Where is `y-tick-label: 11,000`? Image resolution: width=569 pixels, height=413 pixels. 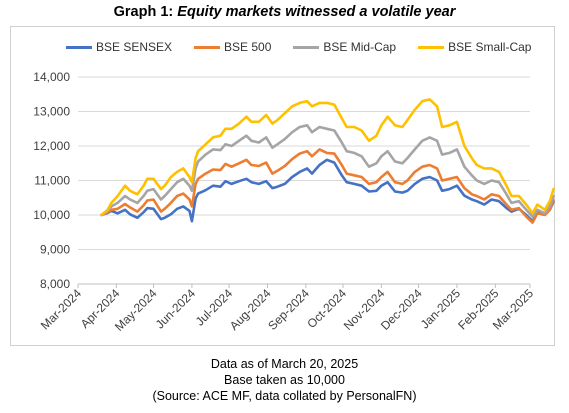
y-tick-label: 11,000 is located at coordinates (52, 181).